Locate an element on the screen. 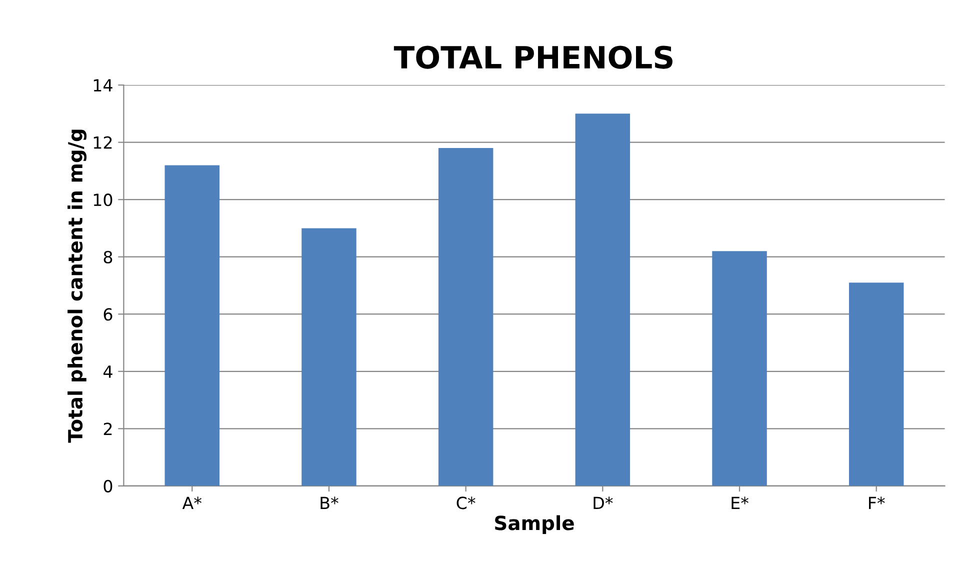 The image size is (974, 567). x-tick-label: F* is located at coordinates (877, 502).